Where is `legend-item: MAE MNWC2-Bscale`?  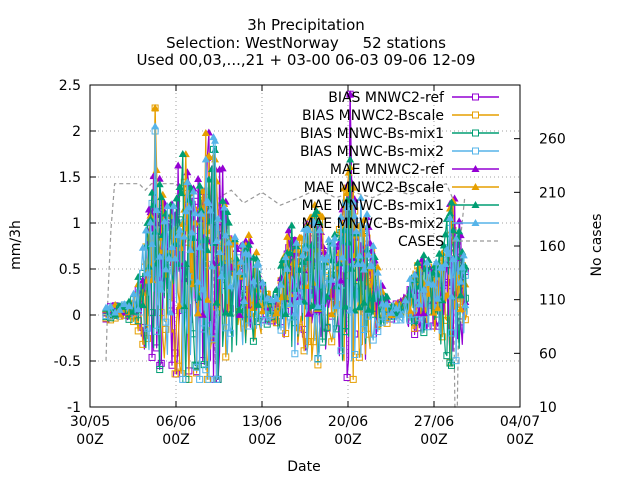 legend-item: MAE MNWC2-Bscale is located at coordinates (401, 188).